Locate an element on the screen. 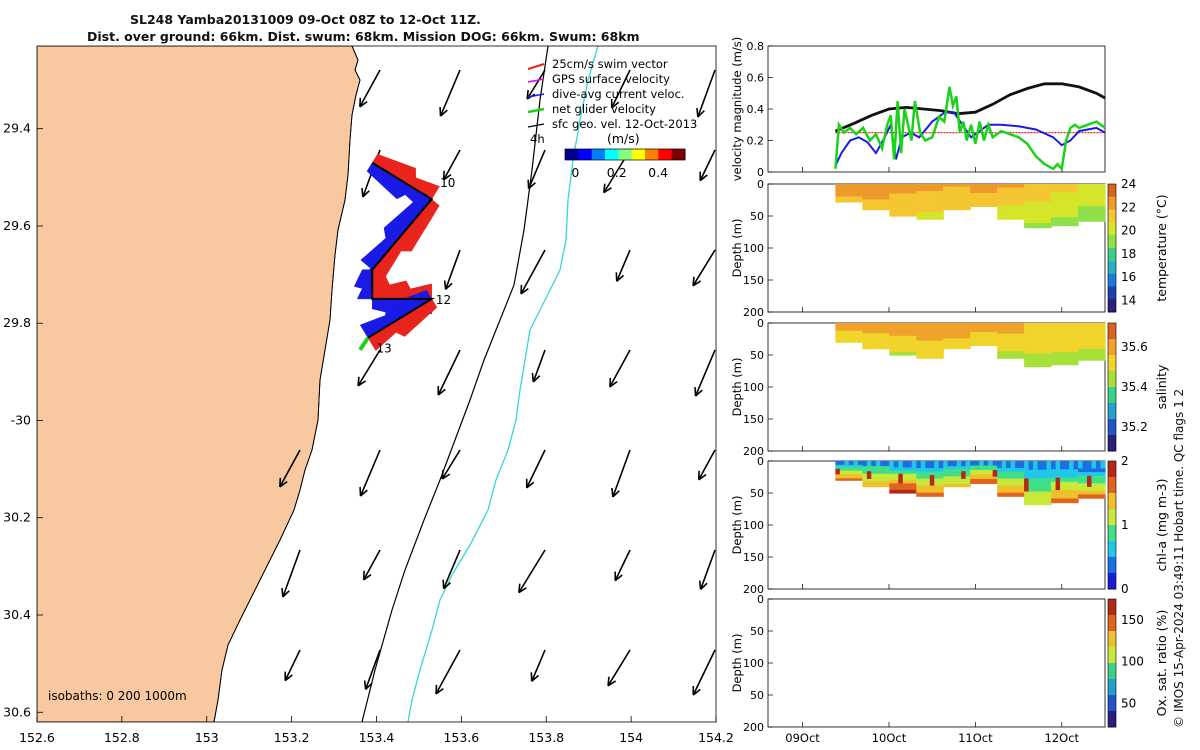 This screenshot has width=1200, height=750. map-x-tick-label: 153.6 is located at coordinates (461, 737).